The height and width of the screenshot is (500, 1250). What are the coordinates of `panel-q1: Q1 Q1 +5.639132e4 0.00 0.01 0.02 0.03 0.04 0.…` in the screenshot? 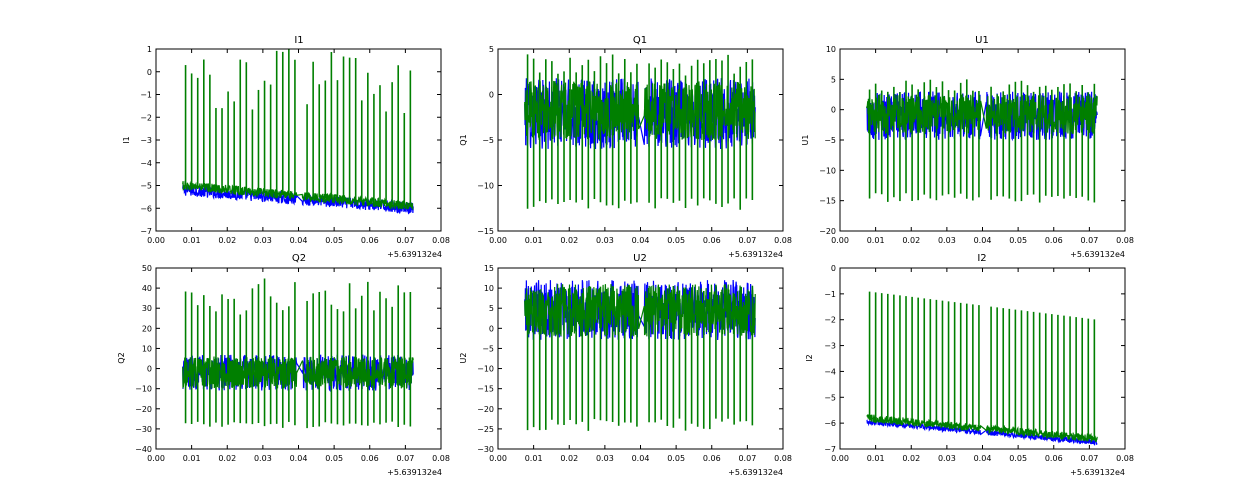 It's located at (625, 147).